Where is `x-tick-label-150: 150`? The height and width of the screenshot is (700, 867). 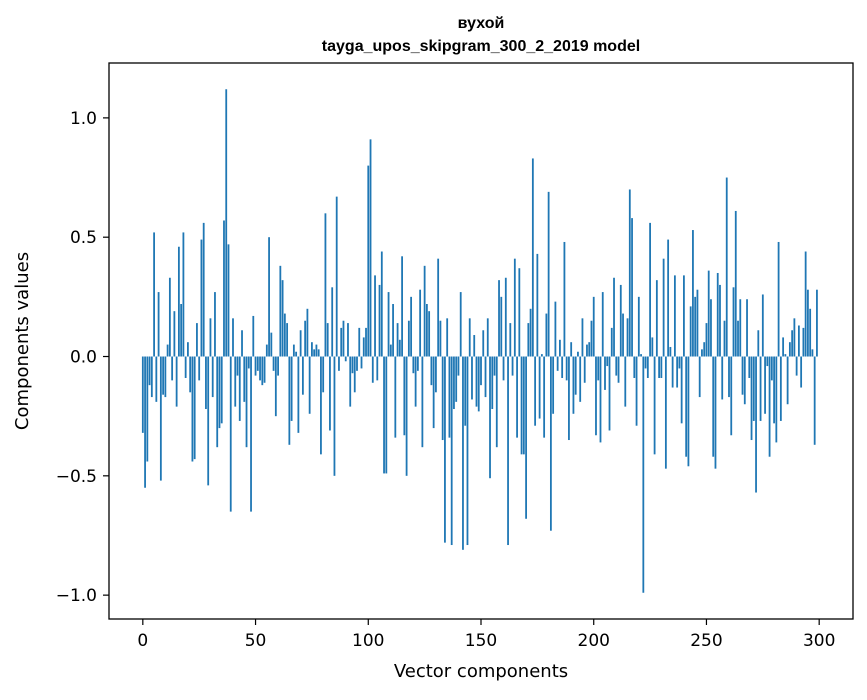 x-tick-label-150: 150 is located at coordinates (481, 641).